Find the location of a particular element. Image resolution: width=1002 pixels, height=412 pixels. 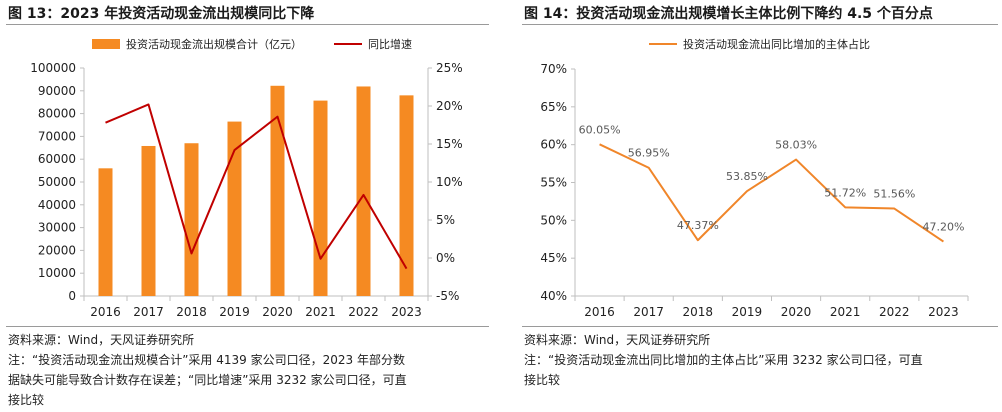

share-line is located at coordinates (771, 193).